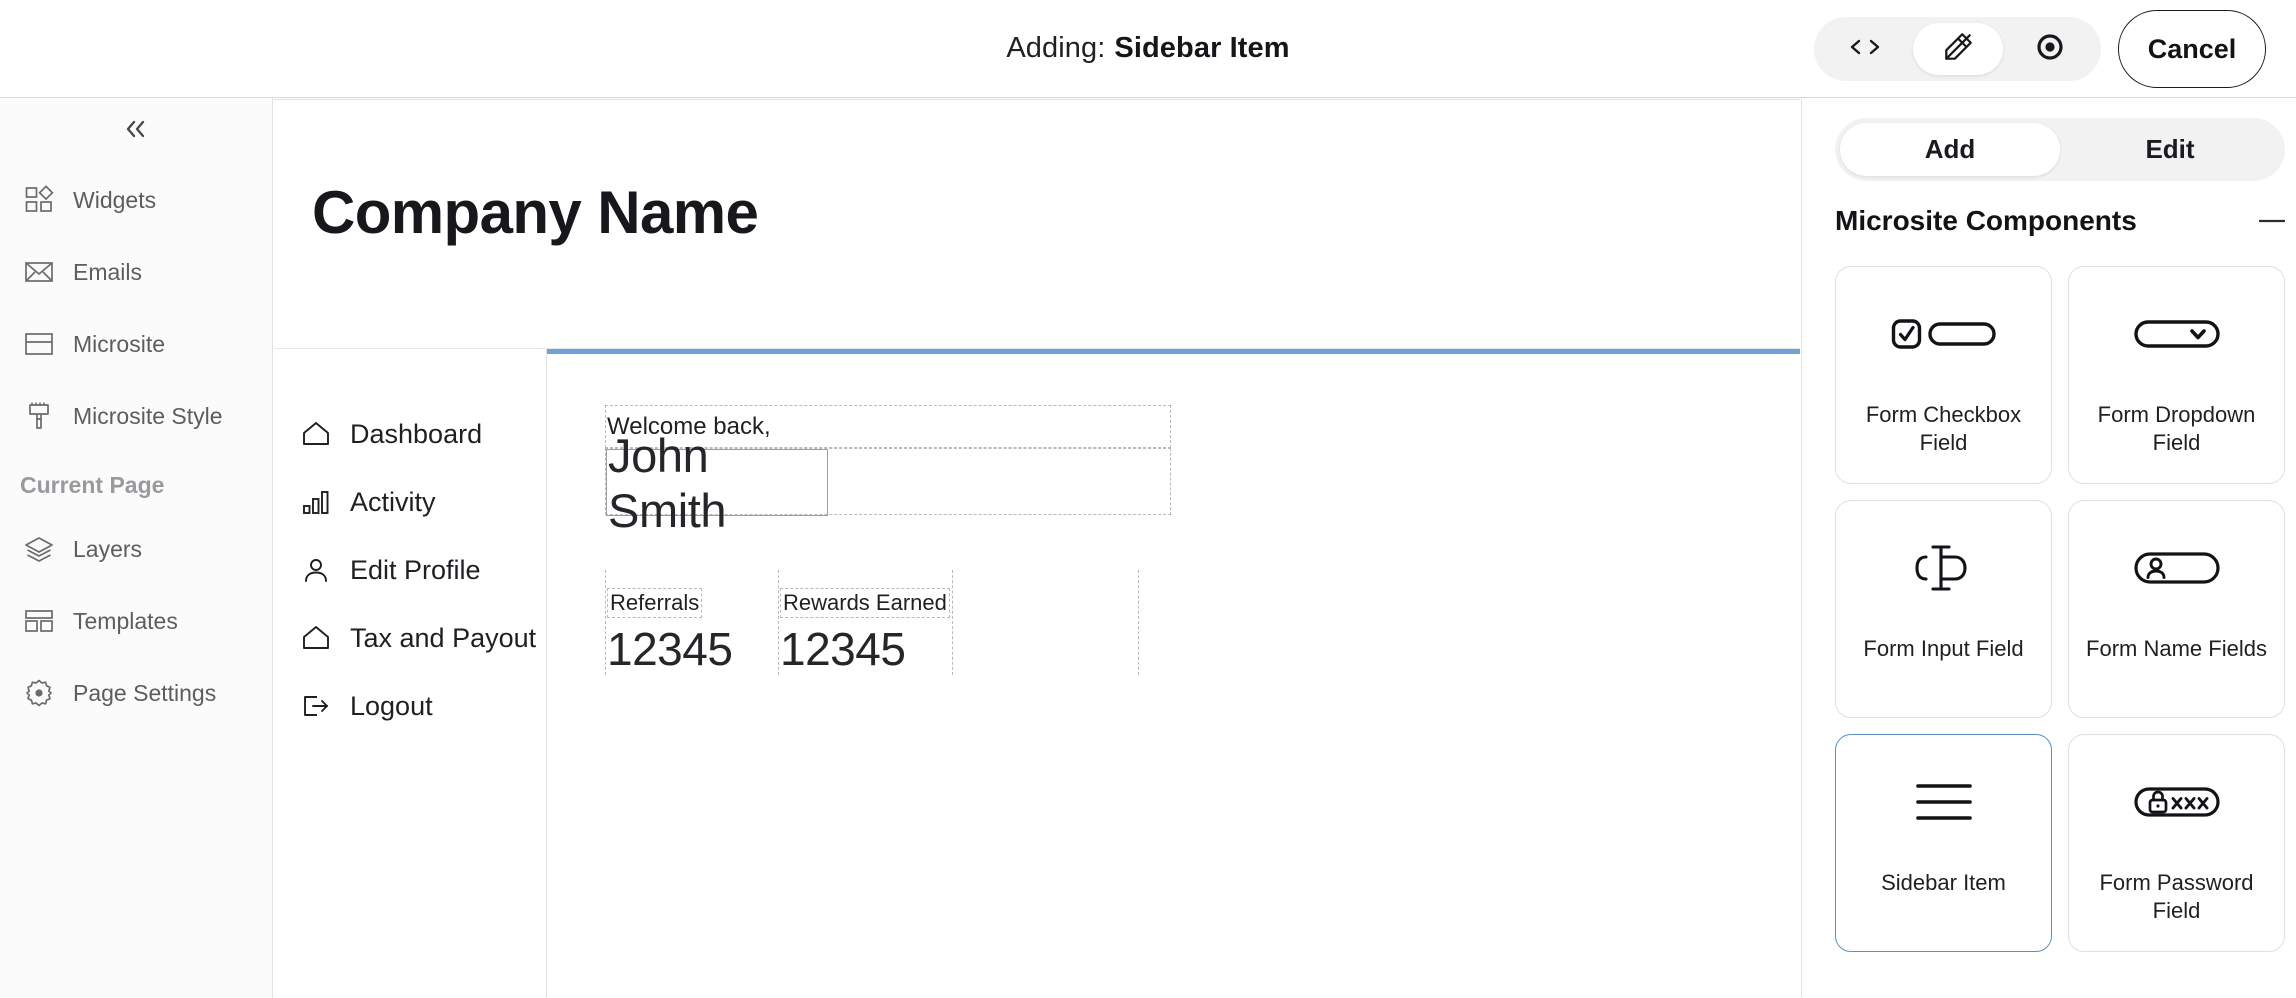 This screenshot has height=998, width=2296. I want to click on gear-icon, so click(39, 693).